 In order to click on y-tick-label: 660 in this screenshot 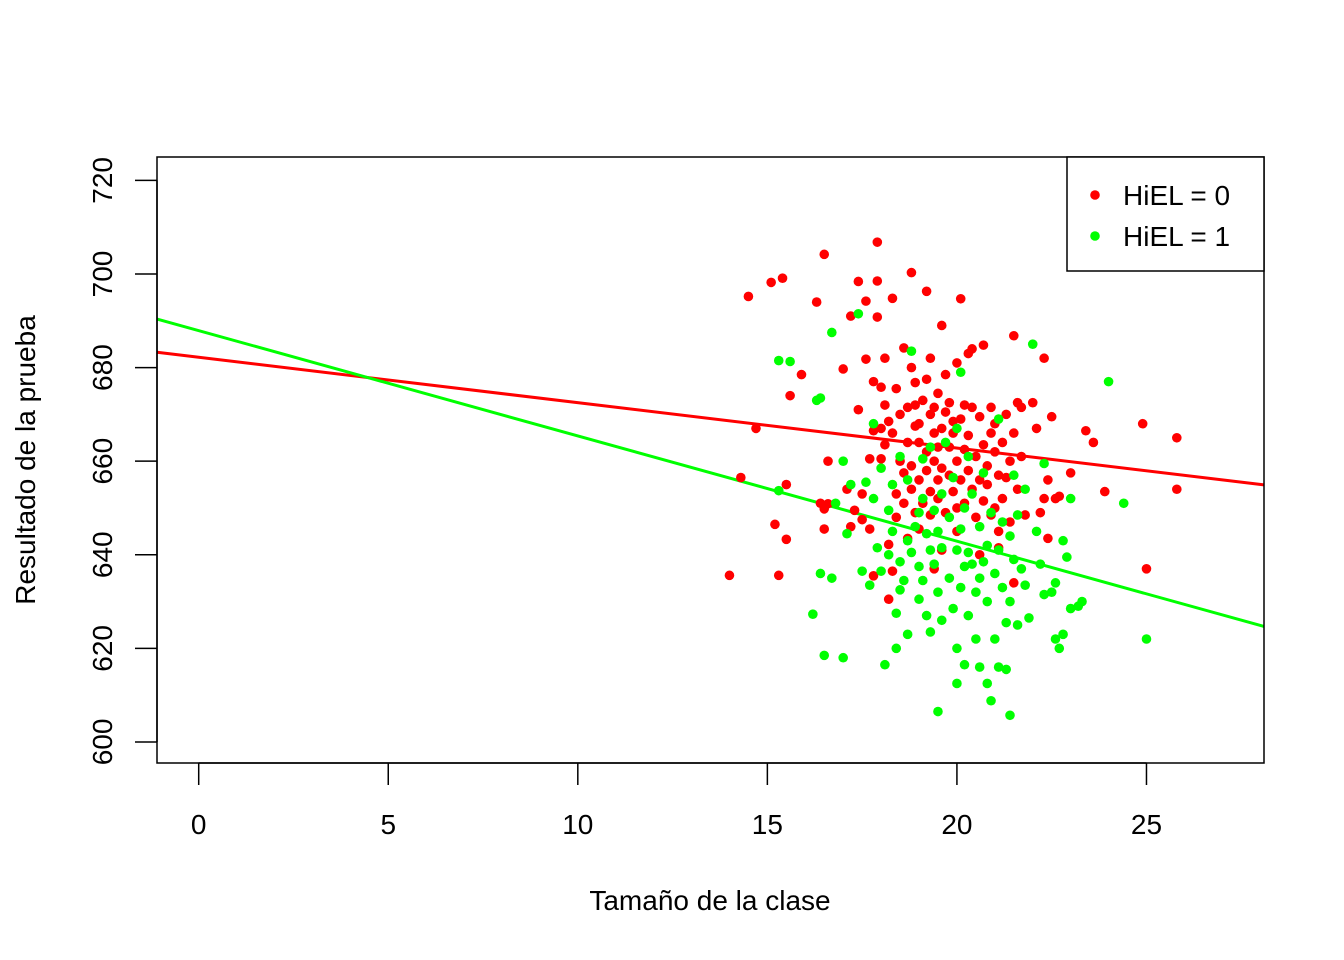, I will do `click(102, 461)`.